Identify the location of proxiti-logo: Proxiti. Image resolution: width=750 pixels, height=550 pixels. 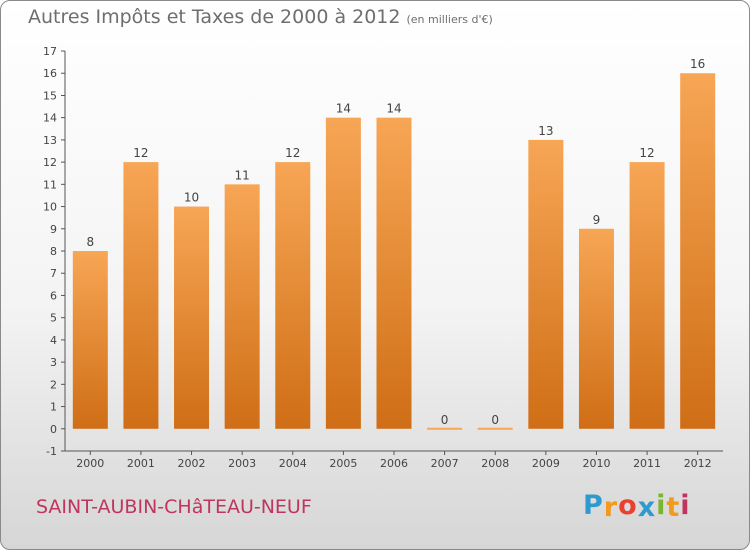
(637, 506).